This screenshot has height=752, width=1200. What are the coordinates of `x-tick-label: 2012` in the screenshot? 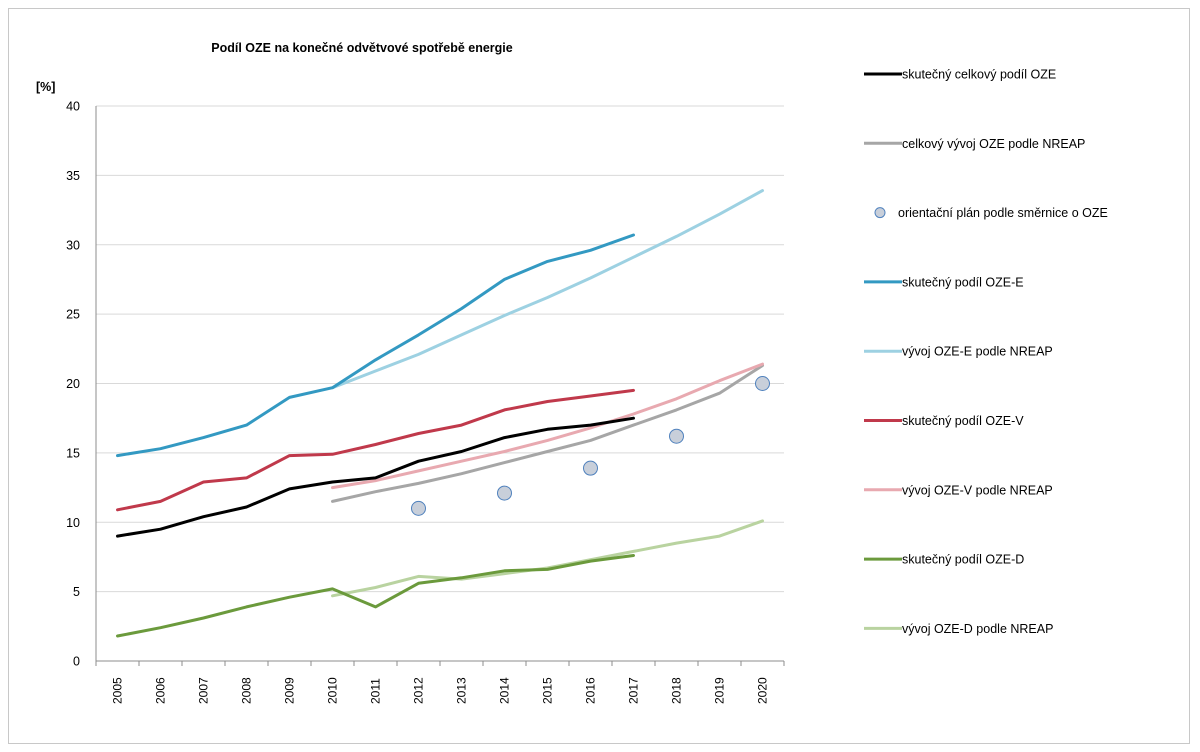 It's located at (419, 690).